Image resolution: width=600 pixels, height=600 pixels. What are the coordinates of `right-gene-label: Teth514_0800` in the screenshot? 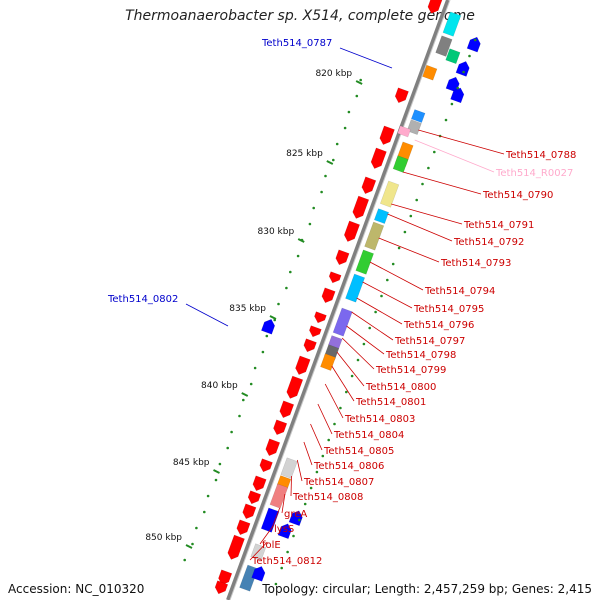 It's located at (400, 387).